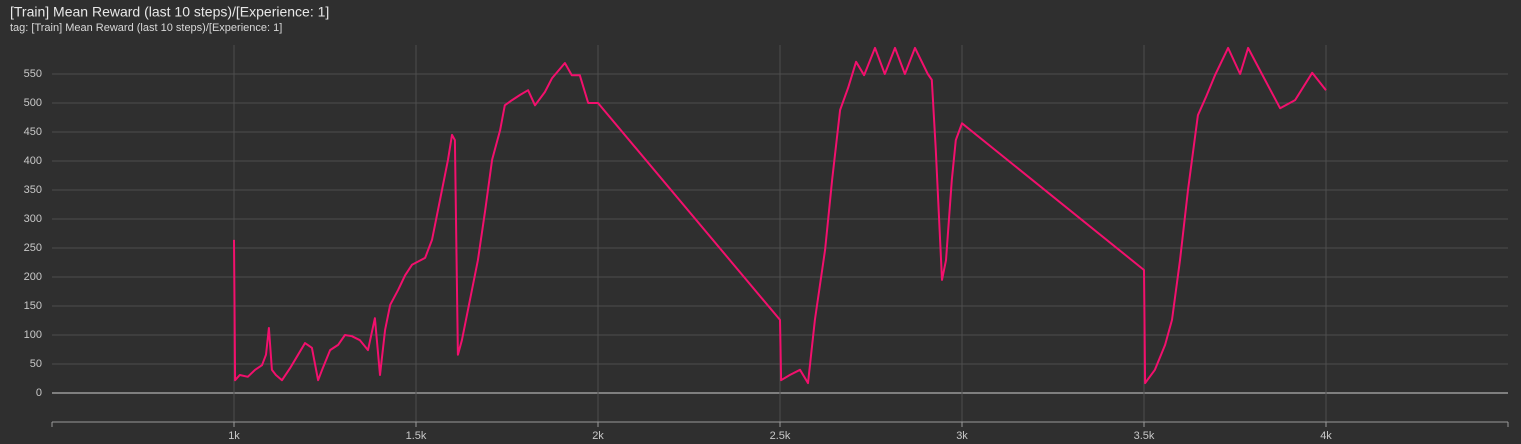 This screenshot has height=444, width=1521. What do you see at coordinates (780, 436) in the screenshot?
I see `x-tick-label: 2.5k` at bounding box center [780, 436].